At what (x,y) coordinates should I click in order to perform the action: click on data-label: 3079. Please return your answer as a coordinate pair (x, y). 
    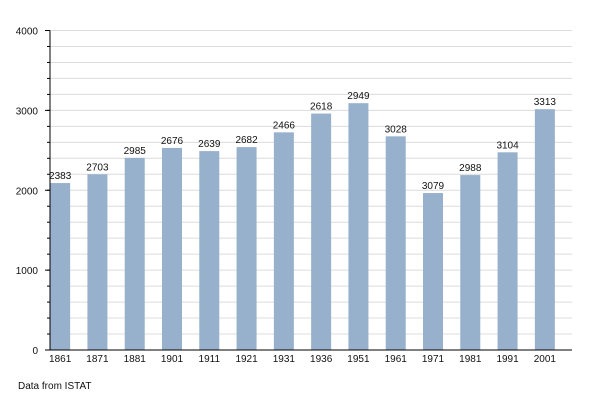
    Looking at the image, I should click on (433, 186).